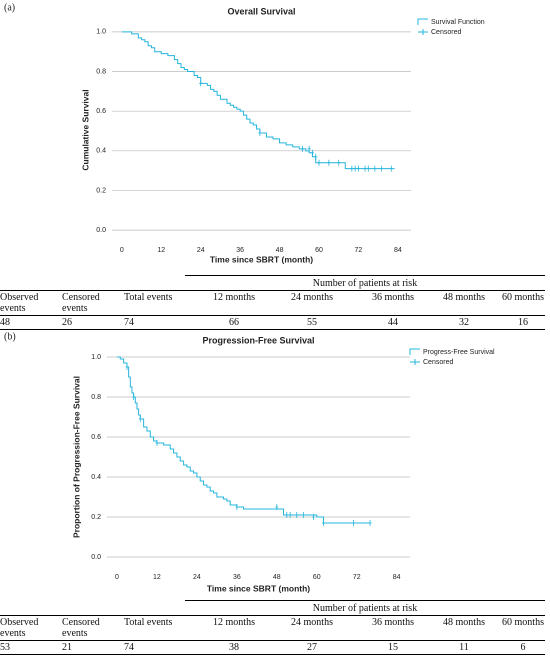  I want to click on panel-label: (b), so click(10, 336).